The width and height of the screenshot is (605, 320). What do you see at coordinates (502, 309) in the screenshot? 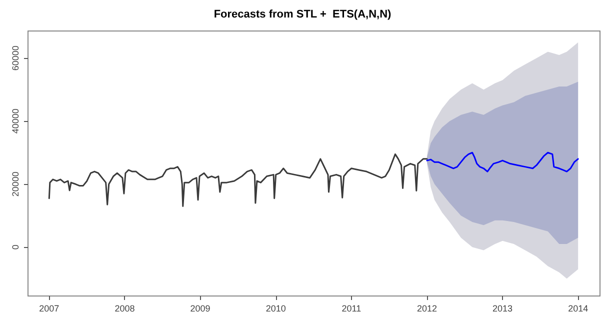
I see `x-tick-label: 2013` at bounding box center [502, 309].